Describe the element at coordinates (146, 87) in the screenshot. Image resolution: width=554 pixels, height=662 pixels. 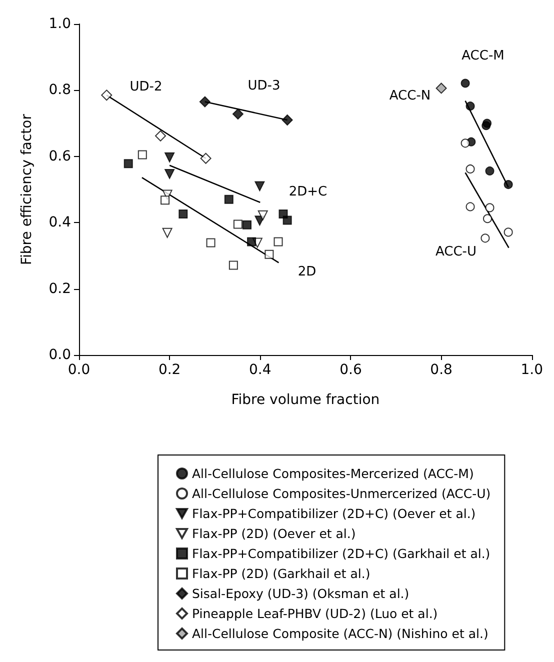
I see `annotation: UD-2` at that location.